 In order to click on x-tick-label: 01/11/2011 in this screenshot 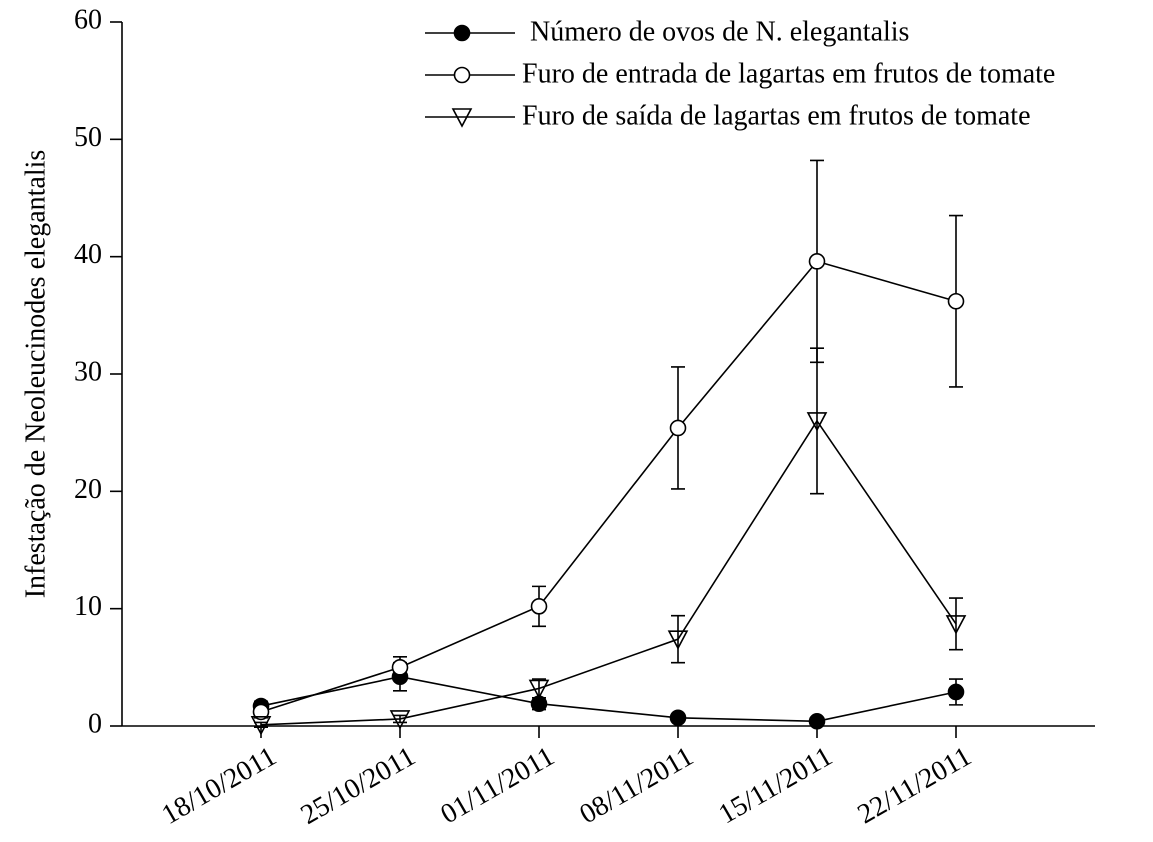, I will do `click(498, 786)`.